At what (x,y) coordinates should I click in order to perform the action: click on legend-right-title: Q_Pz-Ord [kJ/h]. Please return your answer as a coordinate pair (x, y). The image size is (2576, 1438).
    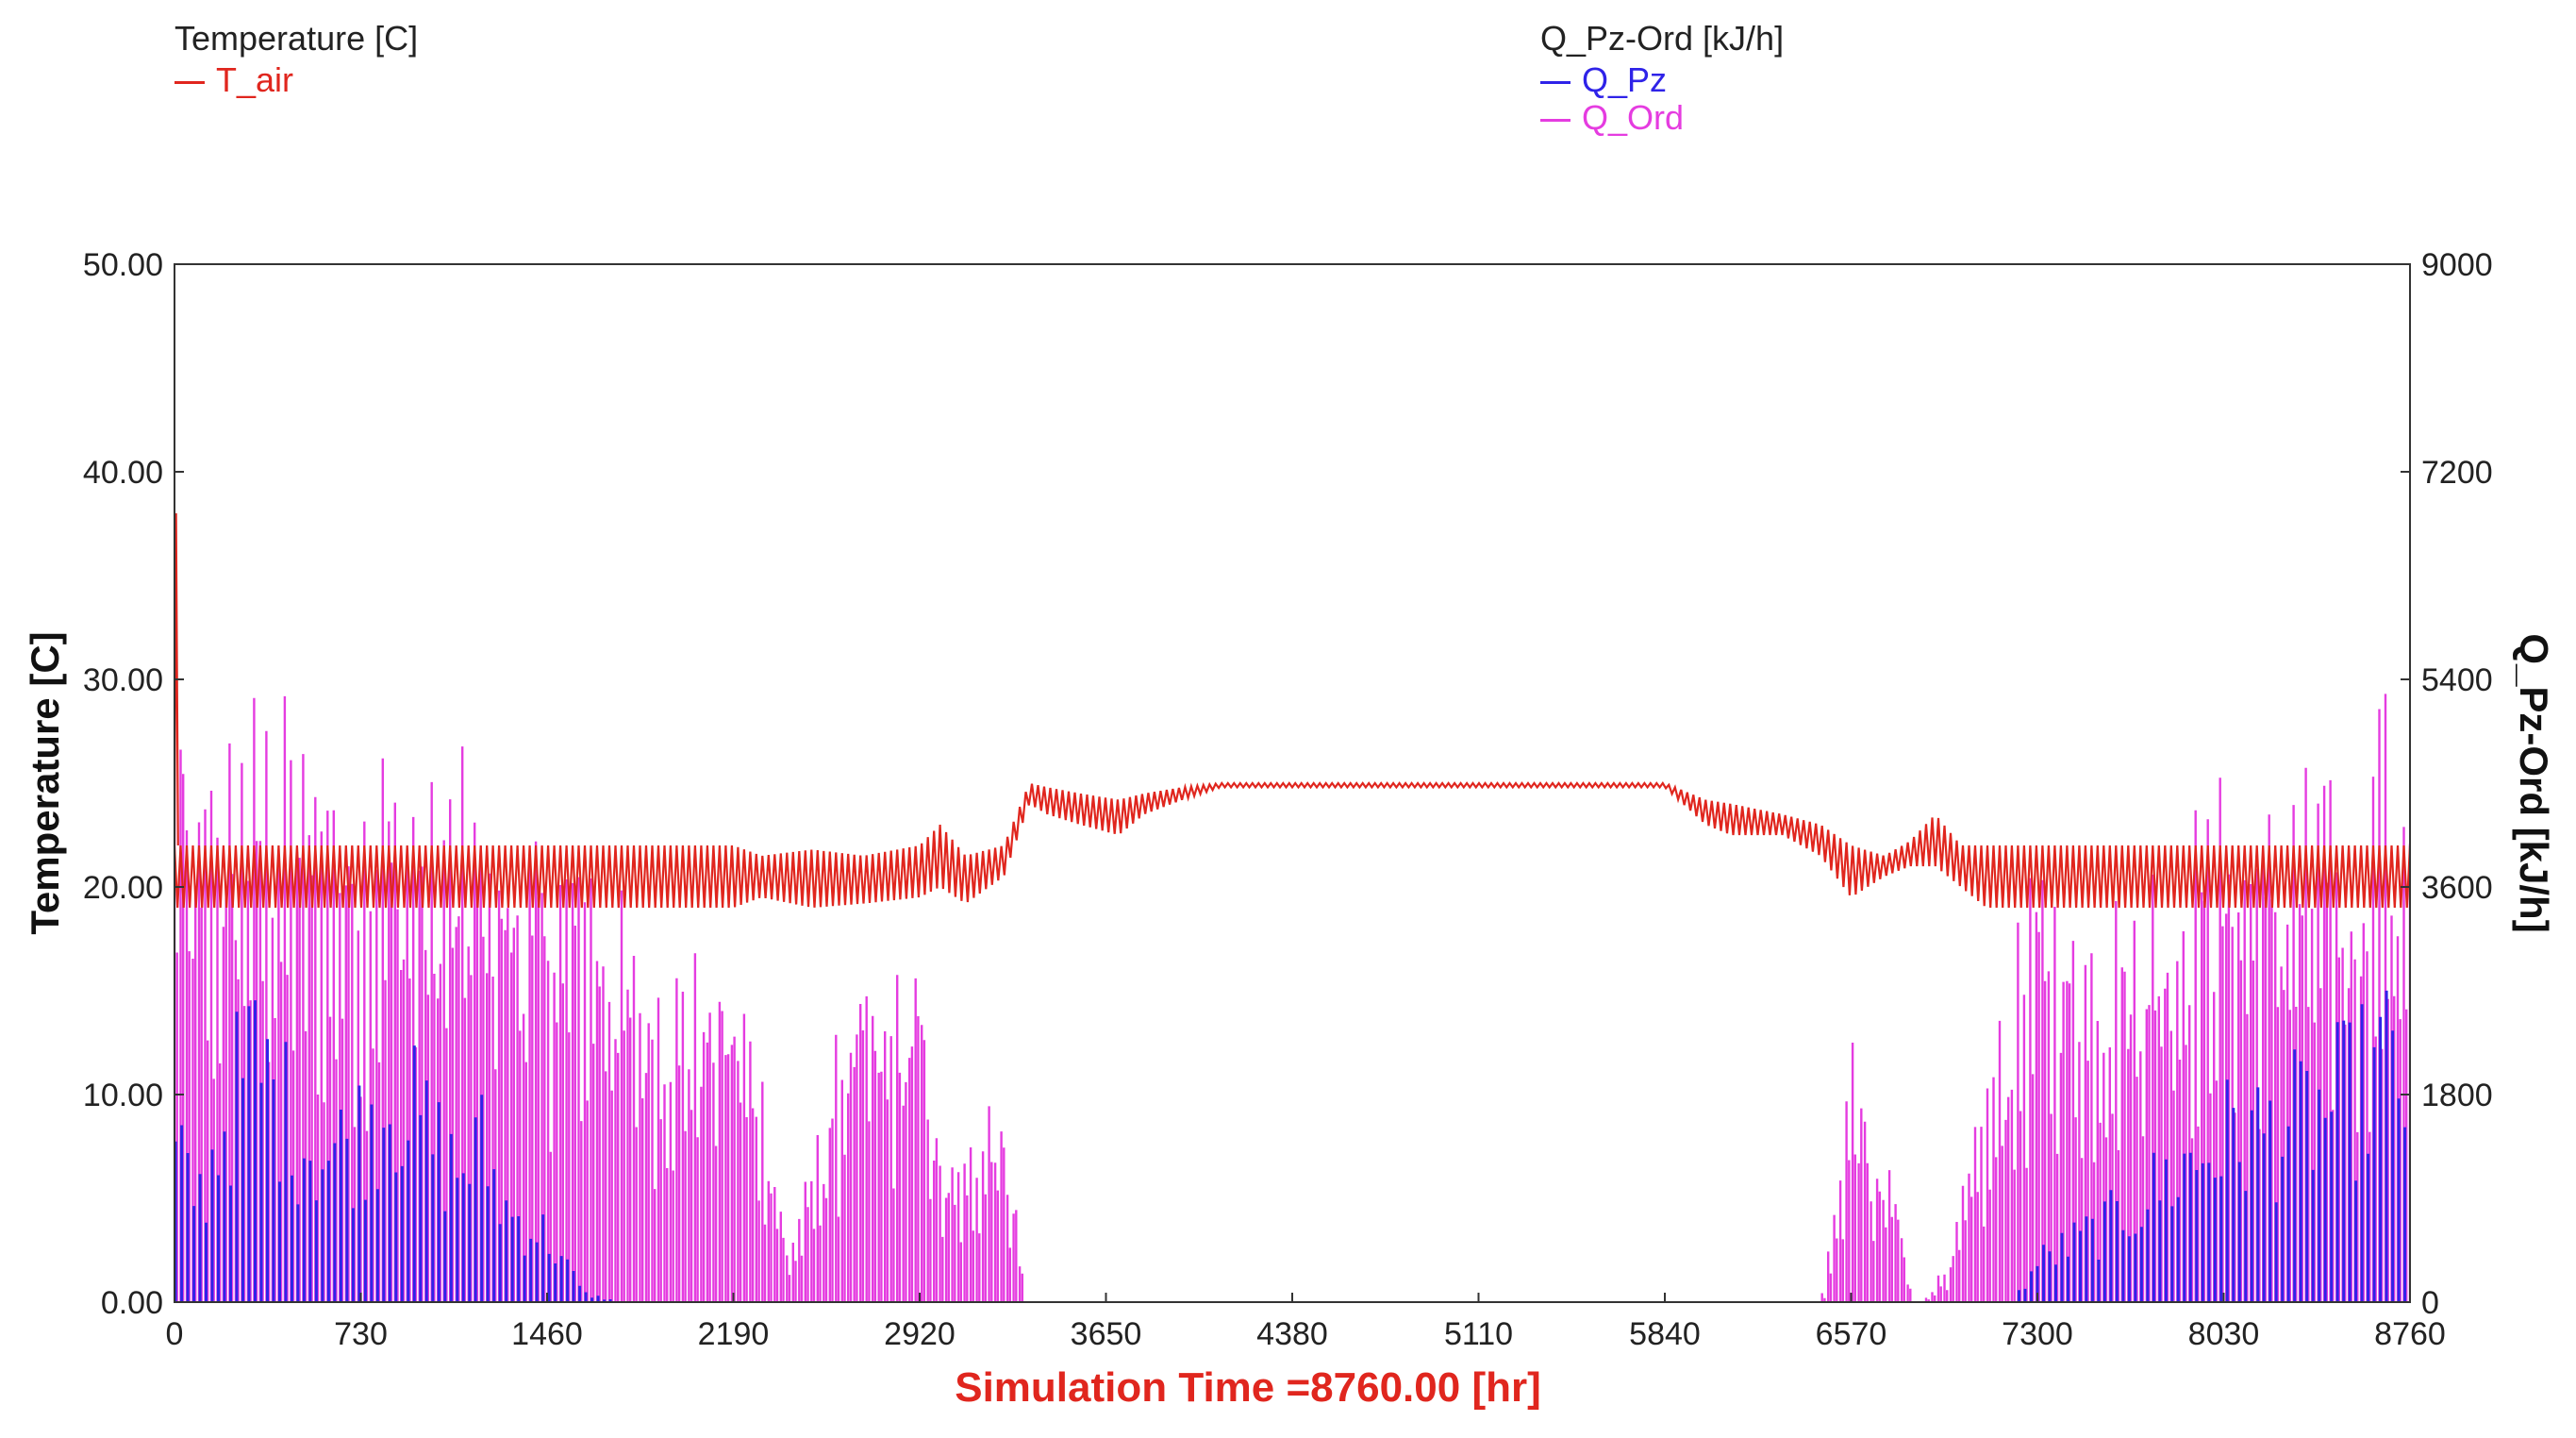
    Looking at the image, I should click on (1663, 38).